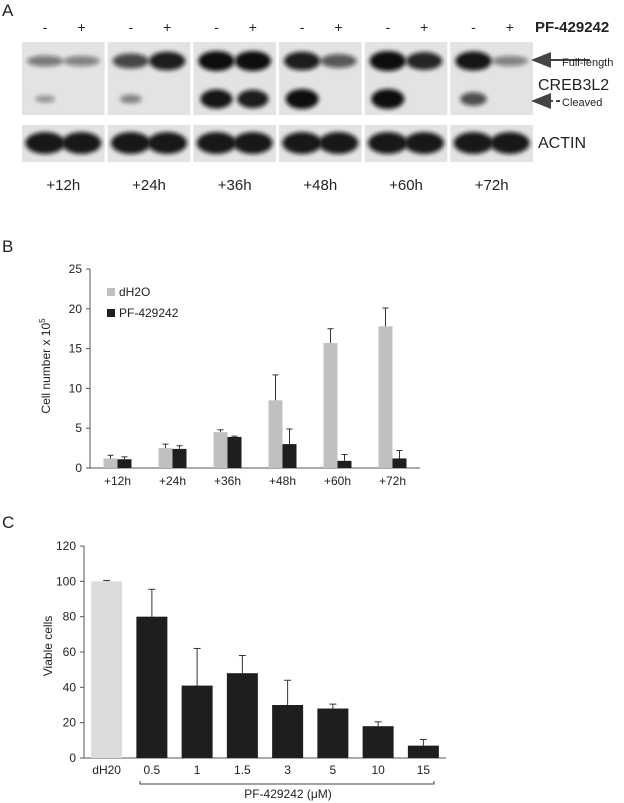  What do you see at coordinates (572, 27) in the screenshot?
I see `treatment-label: PF-429242` at bounding box center [572, 27].